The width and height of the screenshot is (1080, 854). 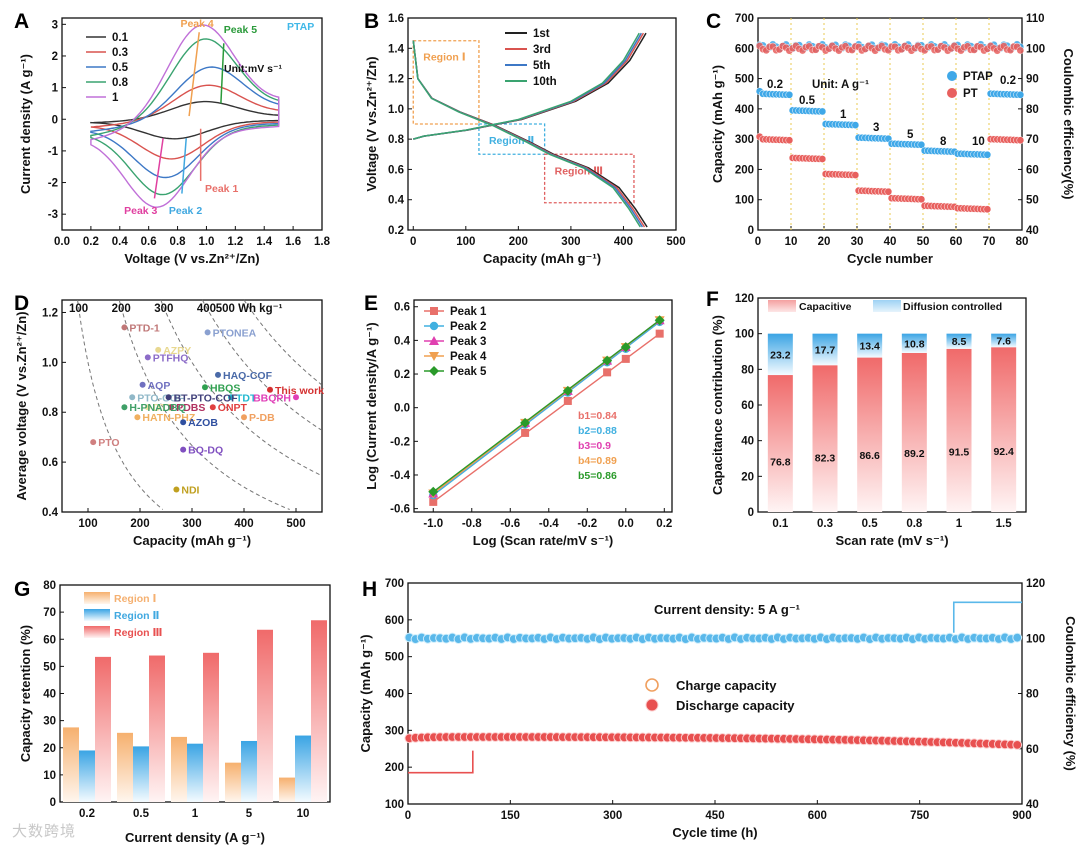 I want to click on axis-pointer, so click(x=987, y=617).